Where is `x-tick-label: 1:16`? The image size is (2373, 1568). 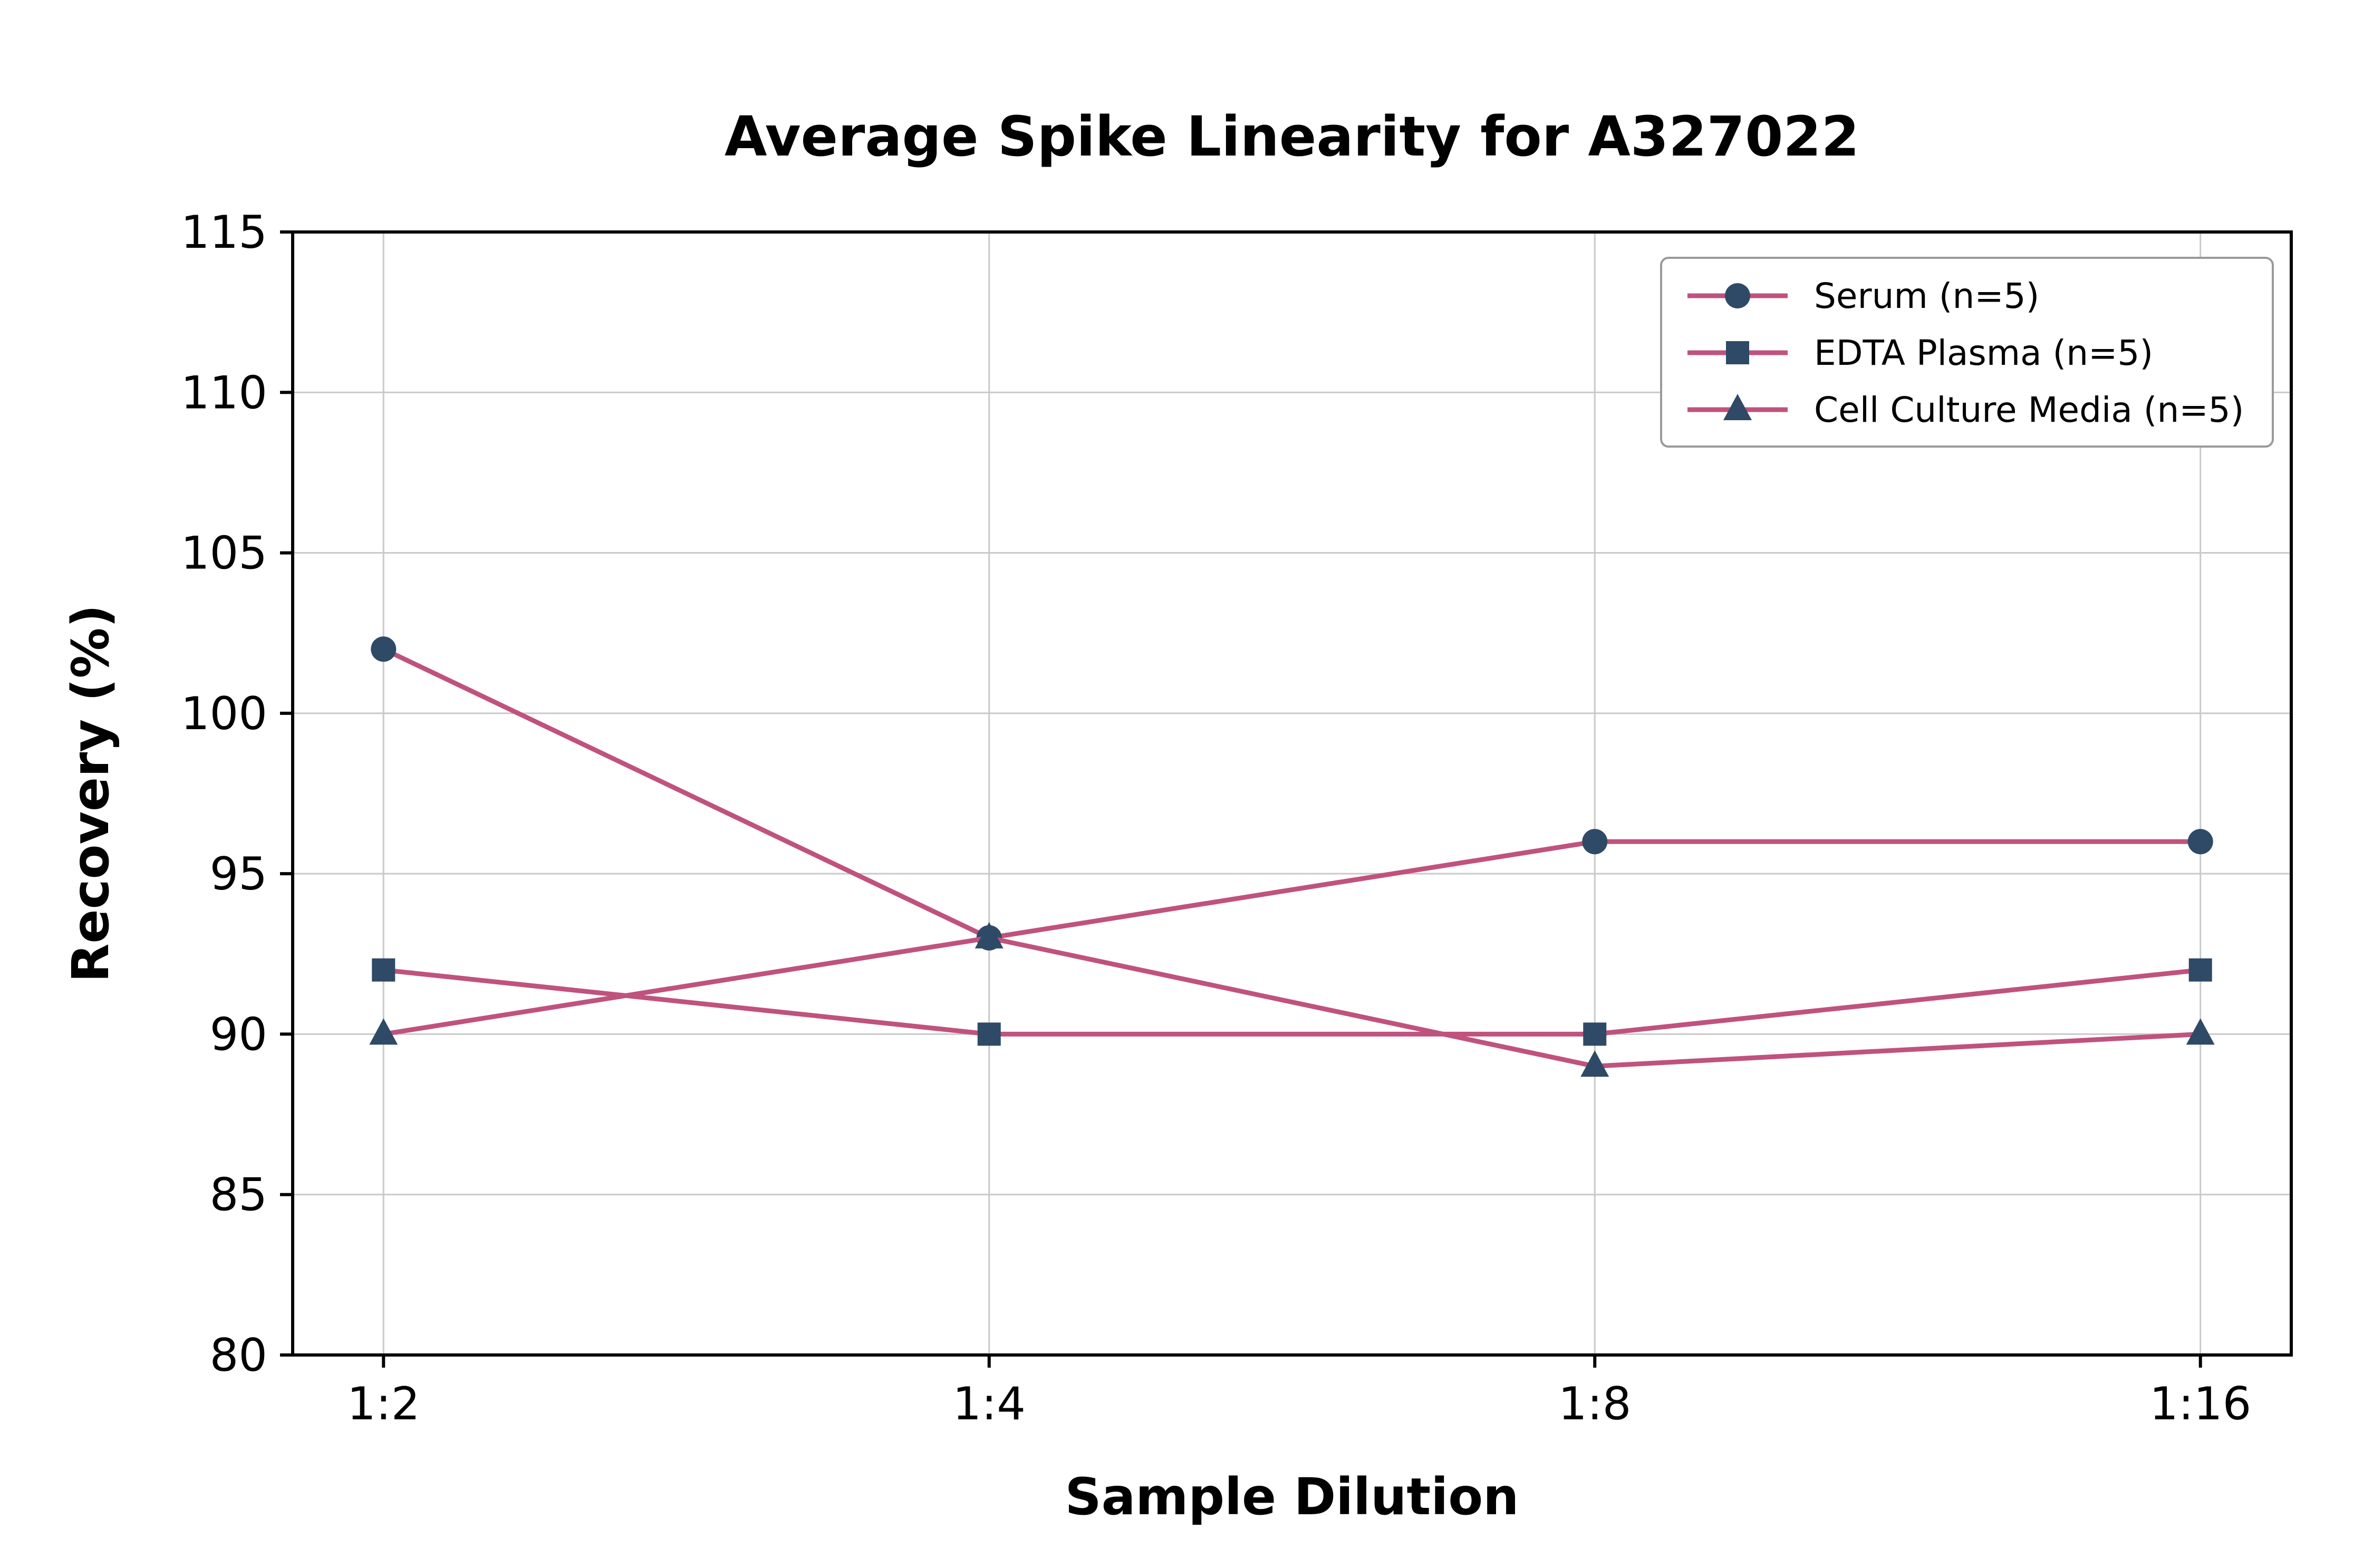 x-tick-label: 1:16 is located at coordinates (2200, 1404).